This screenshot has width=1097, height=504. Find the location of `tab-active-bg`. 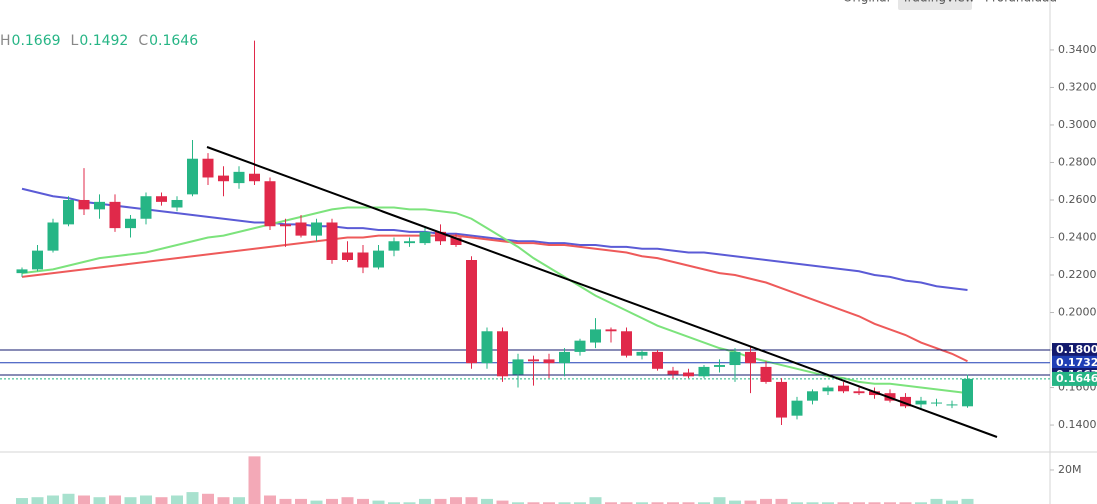

tab-active-bg is located at coordinates (935, 5).